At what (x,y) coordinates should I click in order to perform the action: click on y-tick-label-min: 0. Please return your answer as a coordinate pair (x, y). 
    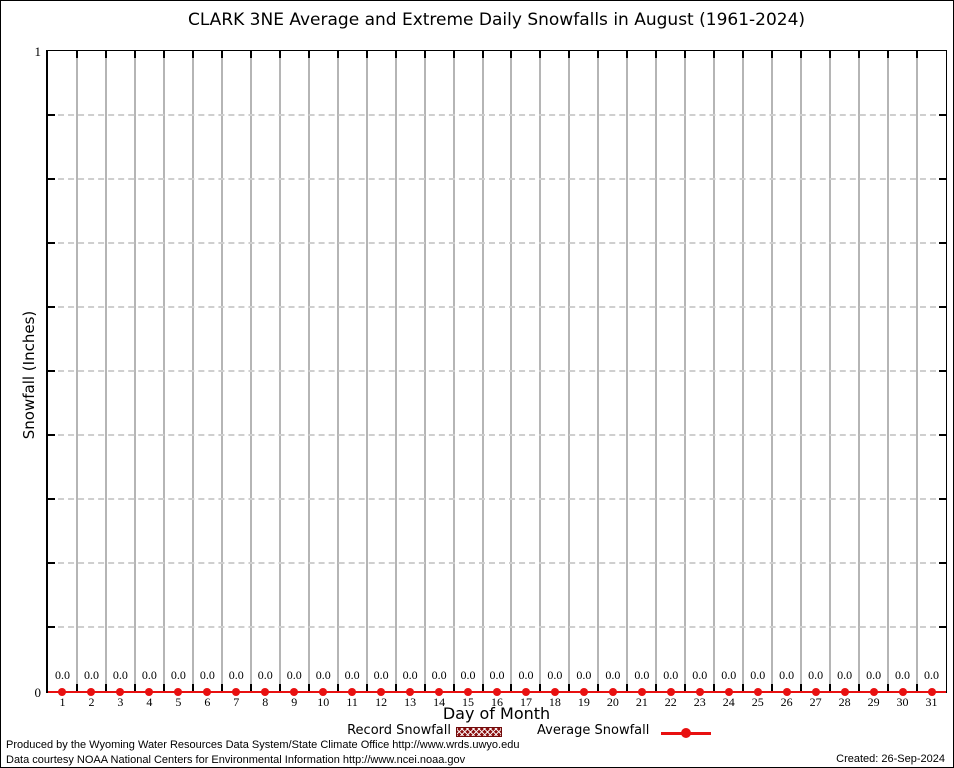
    Looking at the image, I should click on (38, 692).